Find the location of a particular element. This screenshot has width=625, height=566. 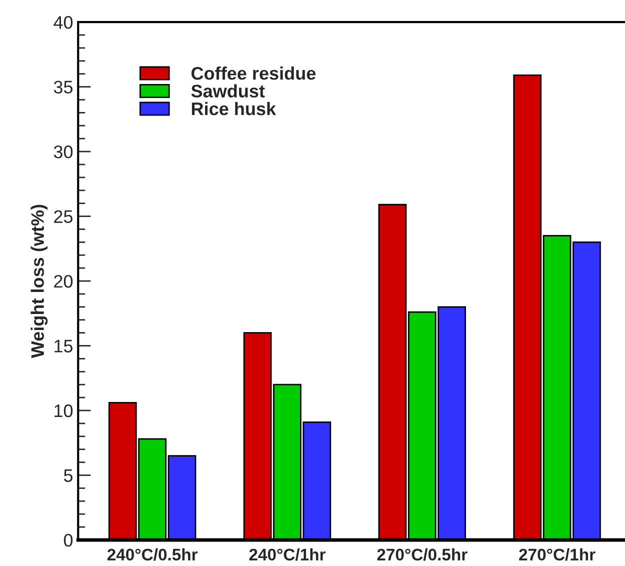

y-tick-label: 0 is located at coordinates (68, 540).